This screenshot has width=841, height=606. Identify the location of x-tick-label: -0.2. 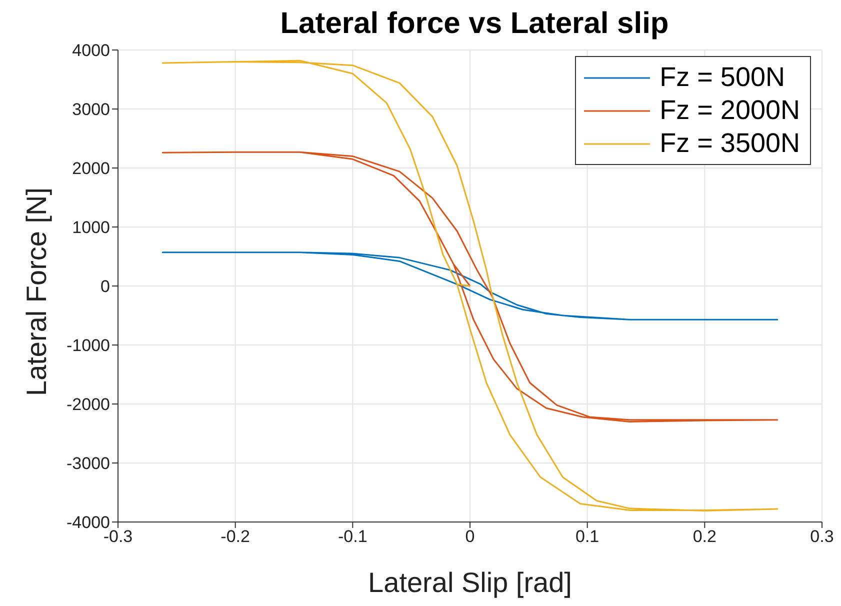
(235, 536).